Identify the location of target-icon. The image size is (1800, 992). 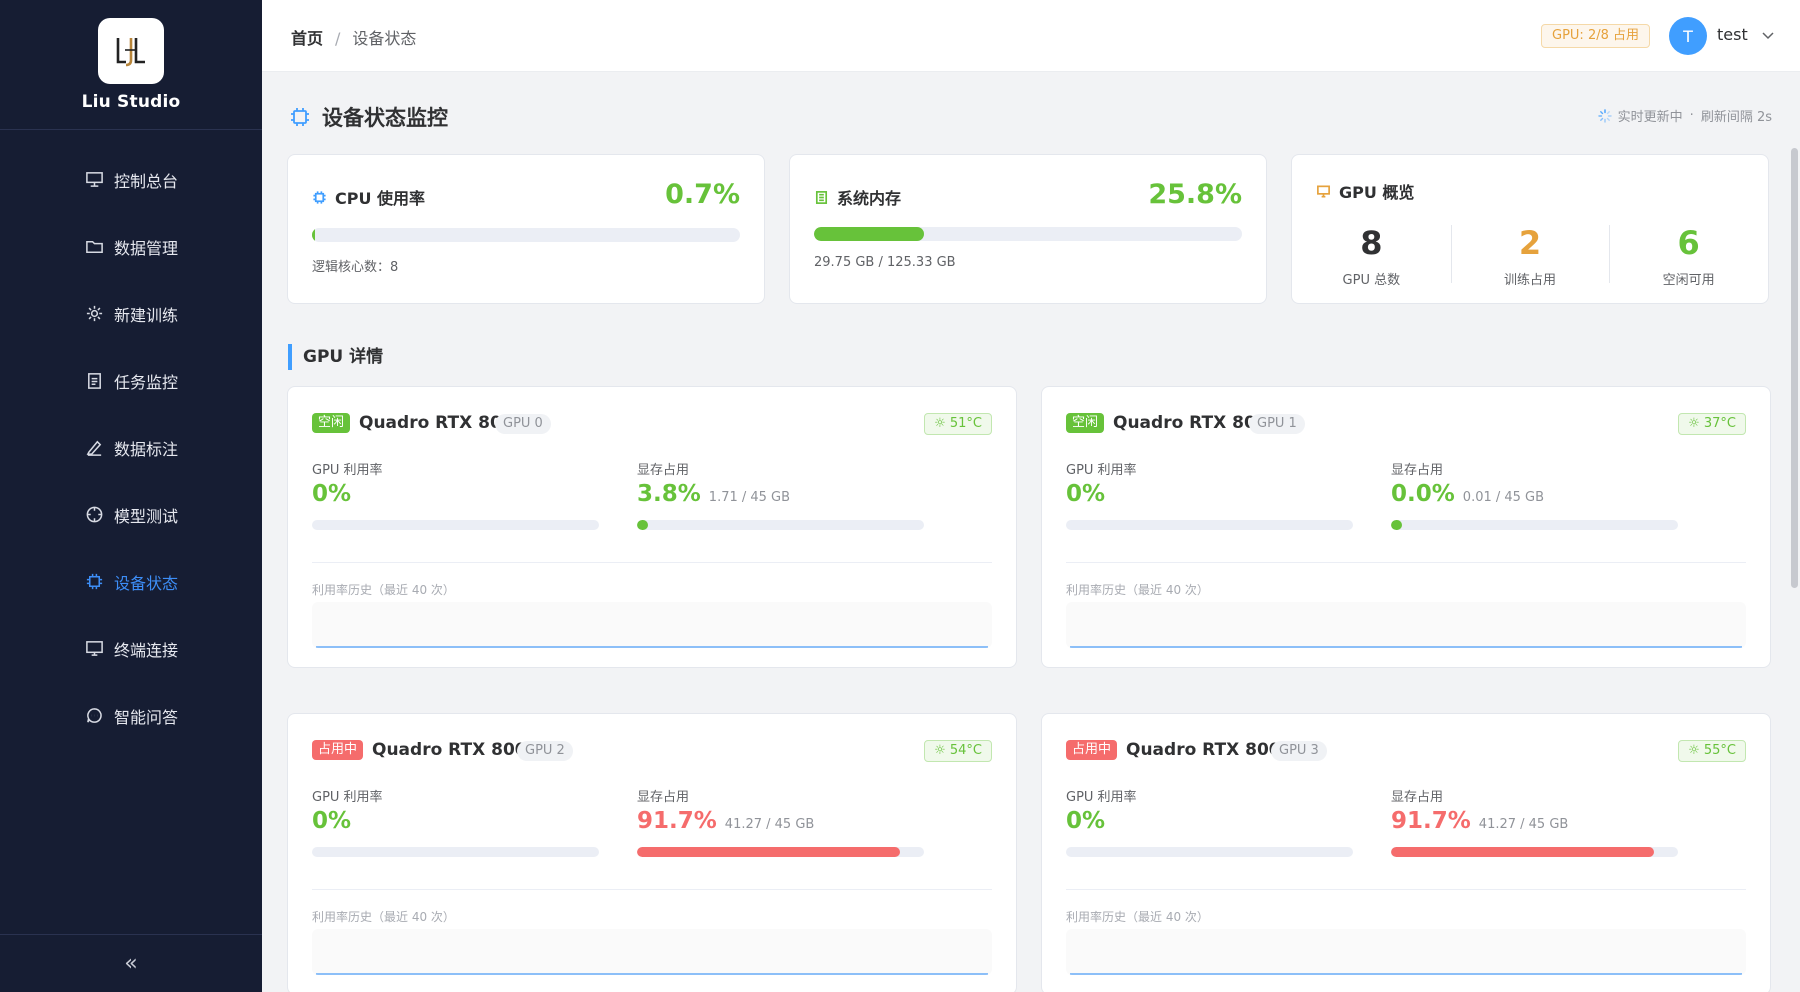
(94, 515).